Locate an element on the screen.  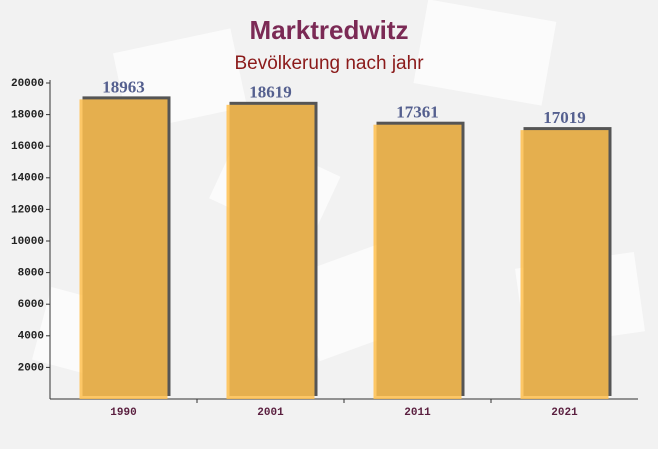
y-tick-label: 16000 is located at coordinates (27, 147).